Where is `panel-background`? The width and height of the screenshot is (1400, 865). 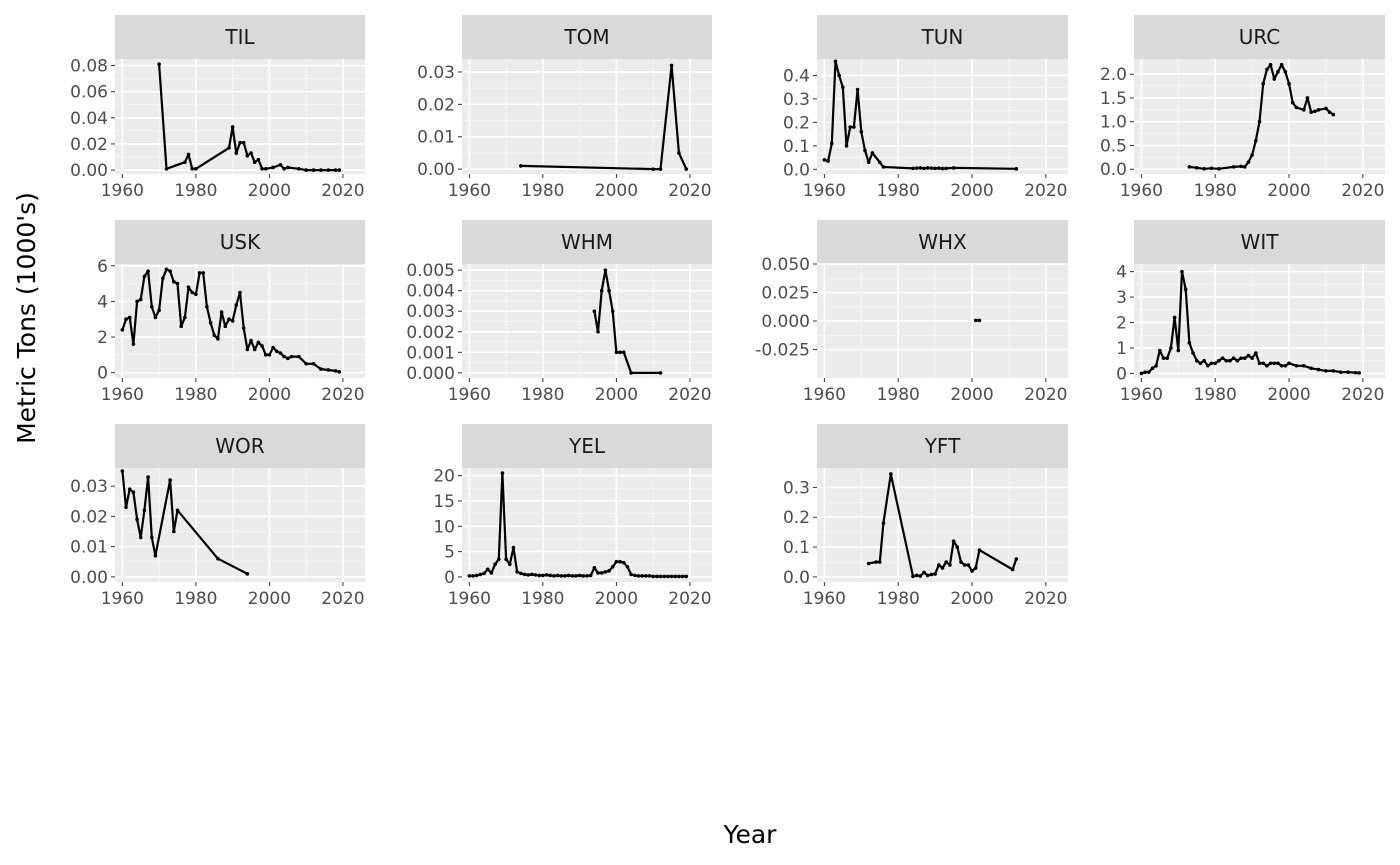 panel-background is located at coordinates (942, 525).